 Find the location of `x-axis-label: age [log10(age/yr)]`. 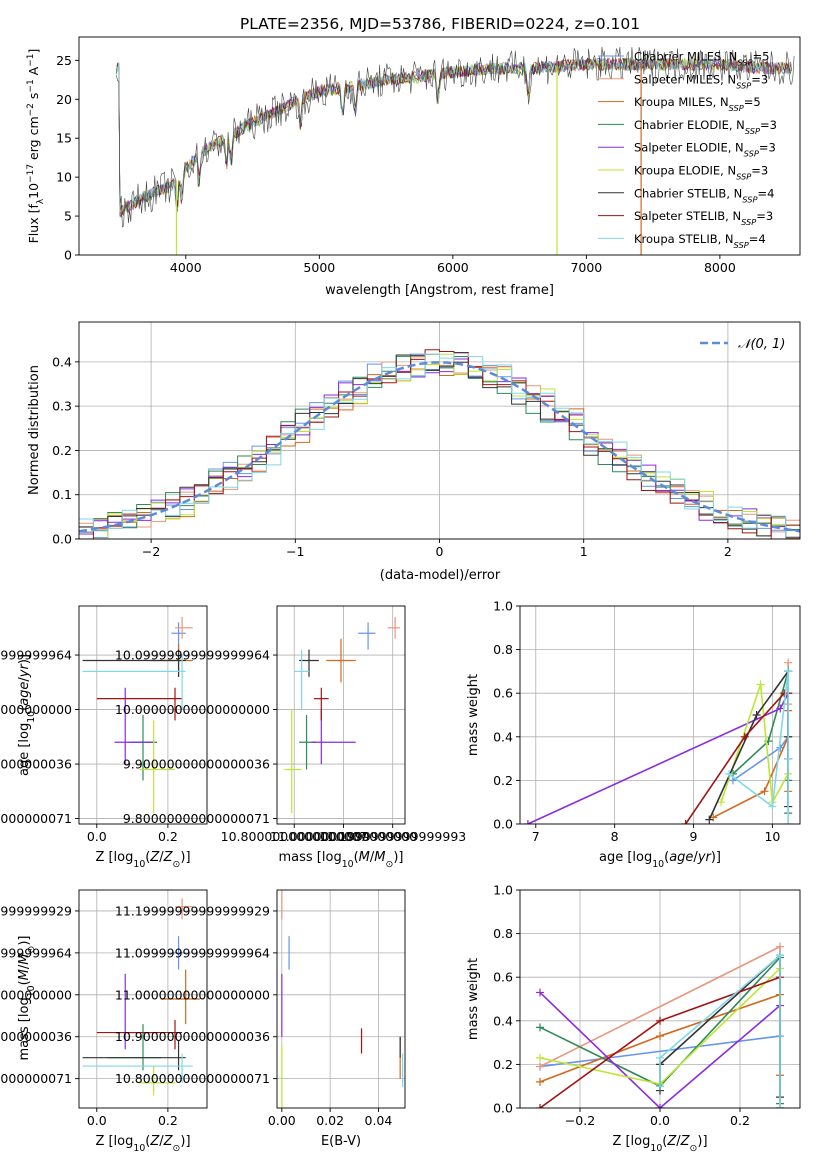

x-axis-label: age [log10(age/yr)] is located at coordinates (660, 860).